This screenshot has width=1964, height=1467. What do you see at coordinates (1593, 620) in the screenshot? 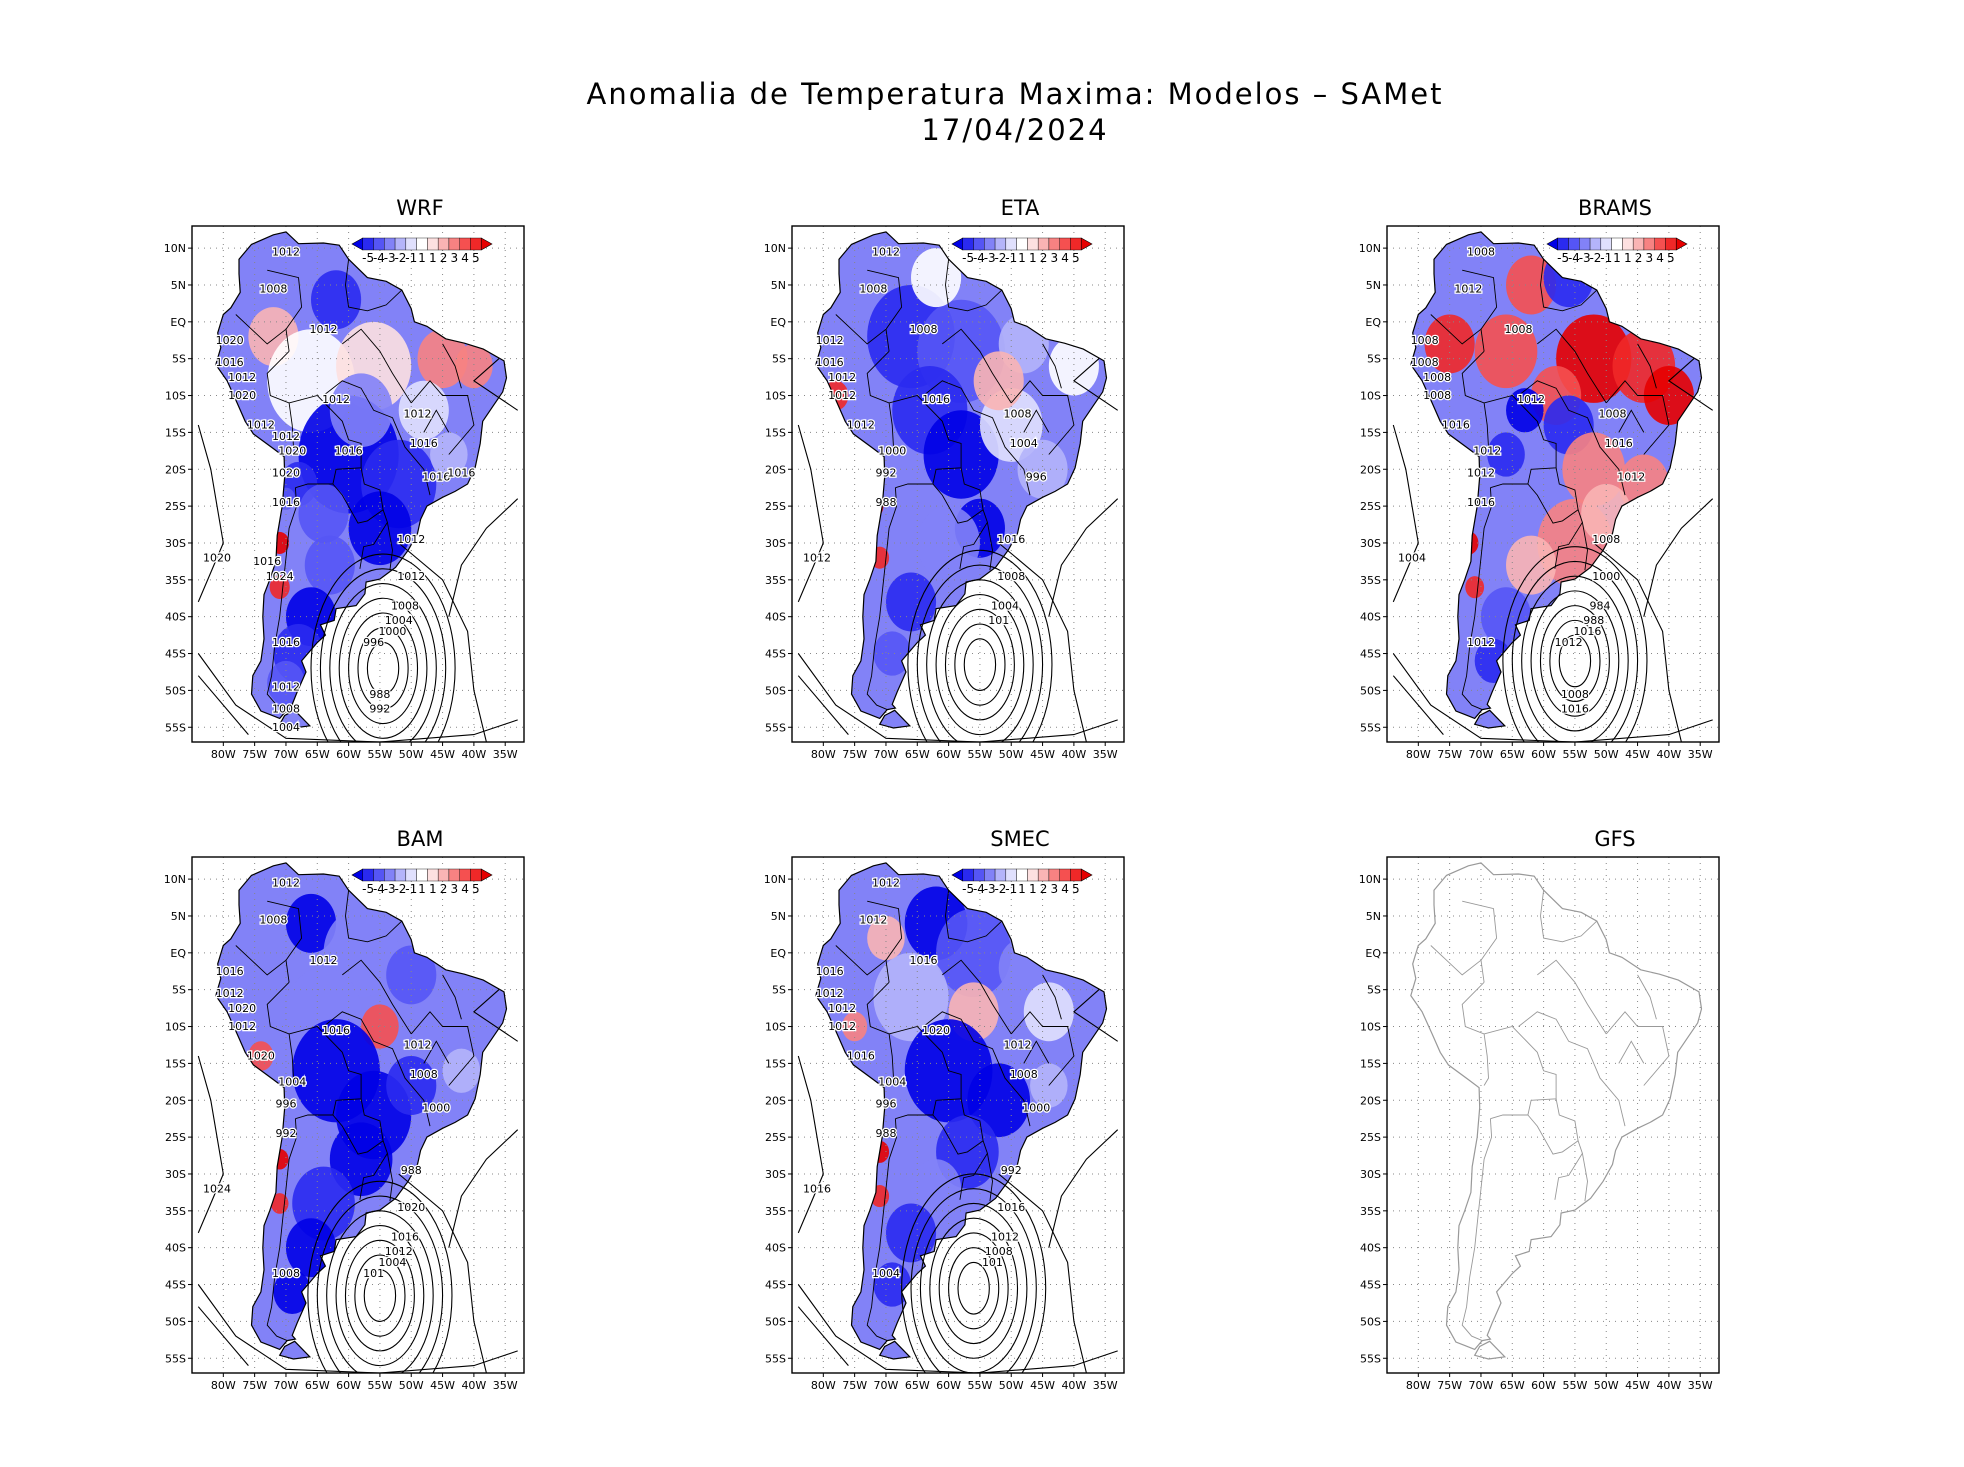
I see `isobar-label: 988` at bounding box center [1593, 620].